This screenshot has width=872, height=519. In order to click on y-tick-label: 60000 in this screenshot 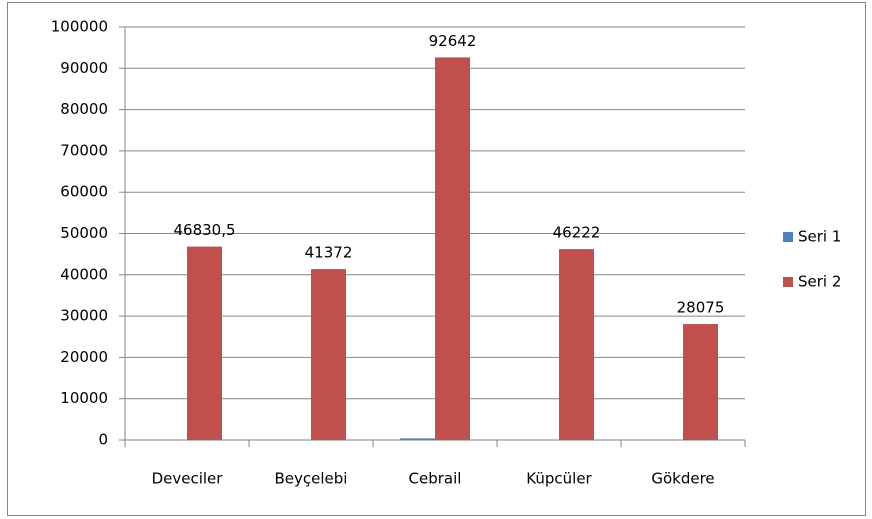, I will do `click(84, 192)`.